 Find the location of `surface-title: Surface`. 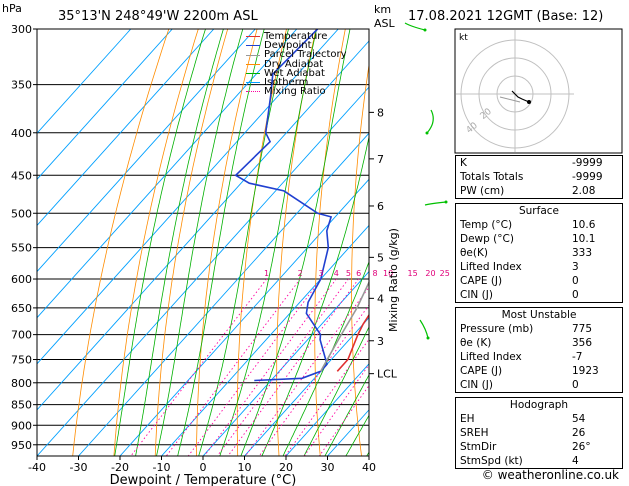

surface-title: Surface is located at coordinates (538, 211).